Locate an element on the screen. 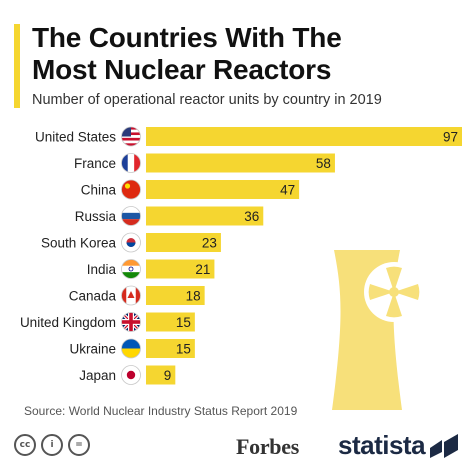 The image size is (474, 474). title-line-1: The Countries With The is located at coordinates (187, 37).